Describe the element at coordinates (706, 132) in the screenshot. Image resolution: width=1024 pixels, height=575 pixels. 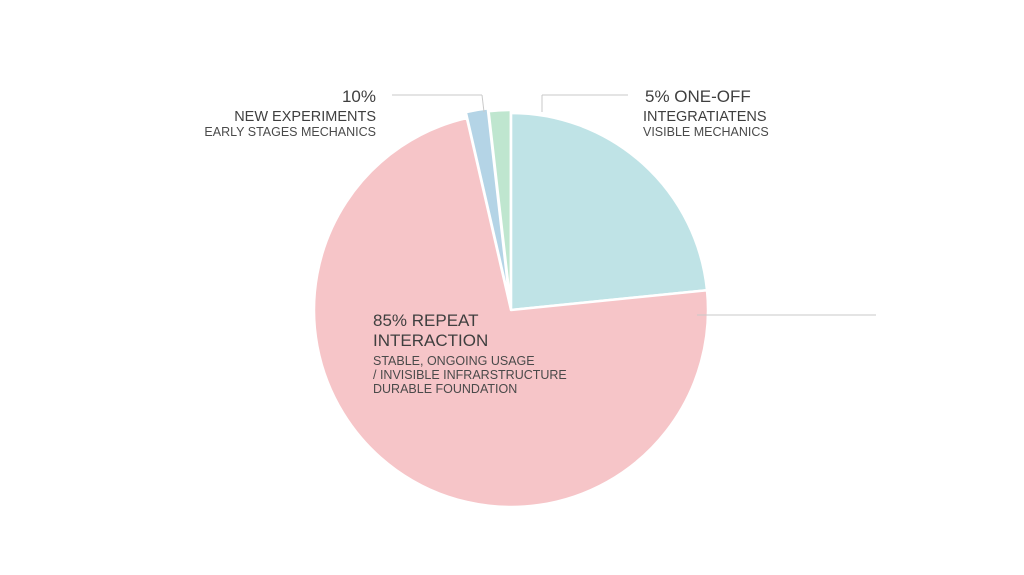
I see `one-off-subtitle: VISIBLE MECHANICS` at that location.